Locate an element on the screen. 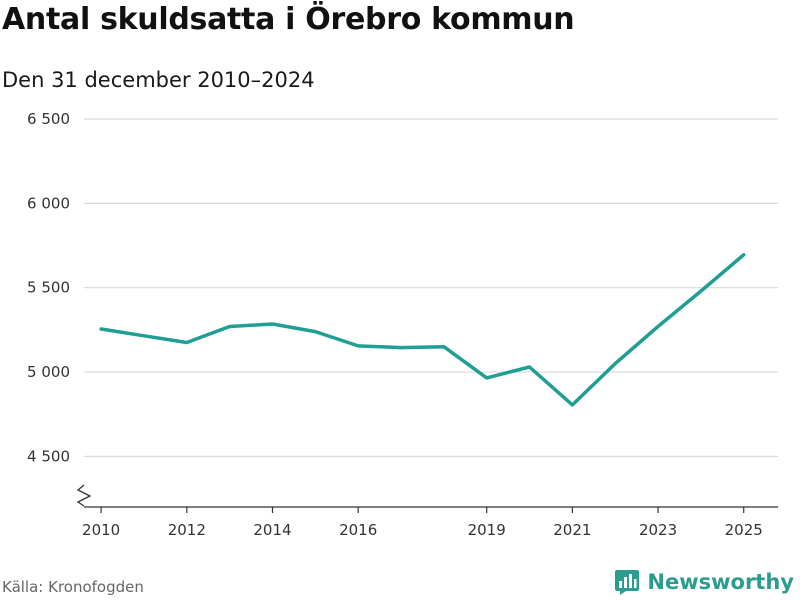  newsworthy-logo-icon is located at coordinates (627, 582).